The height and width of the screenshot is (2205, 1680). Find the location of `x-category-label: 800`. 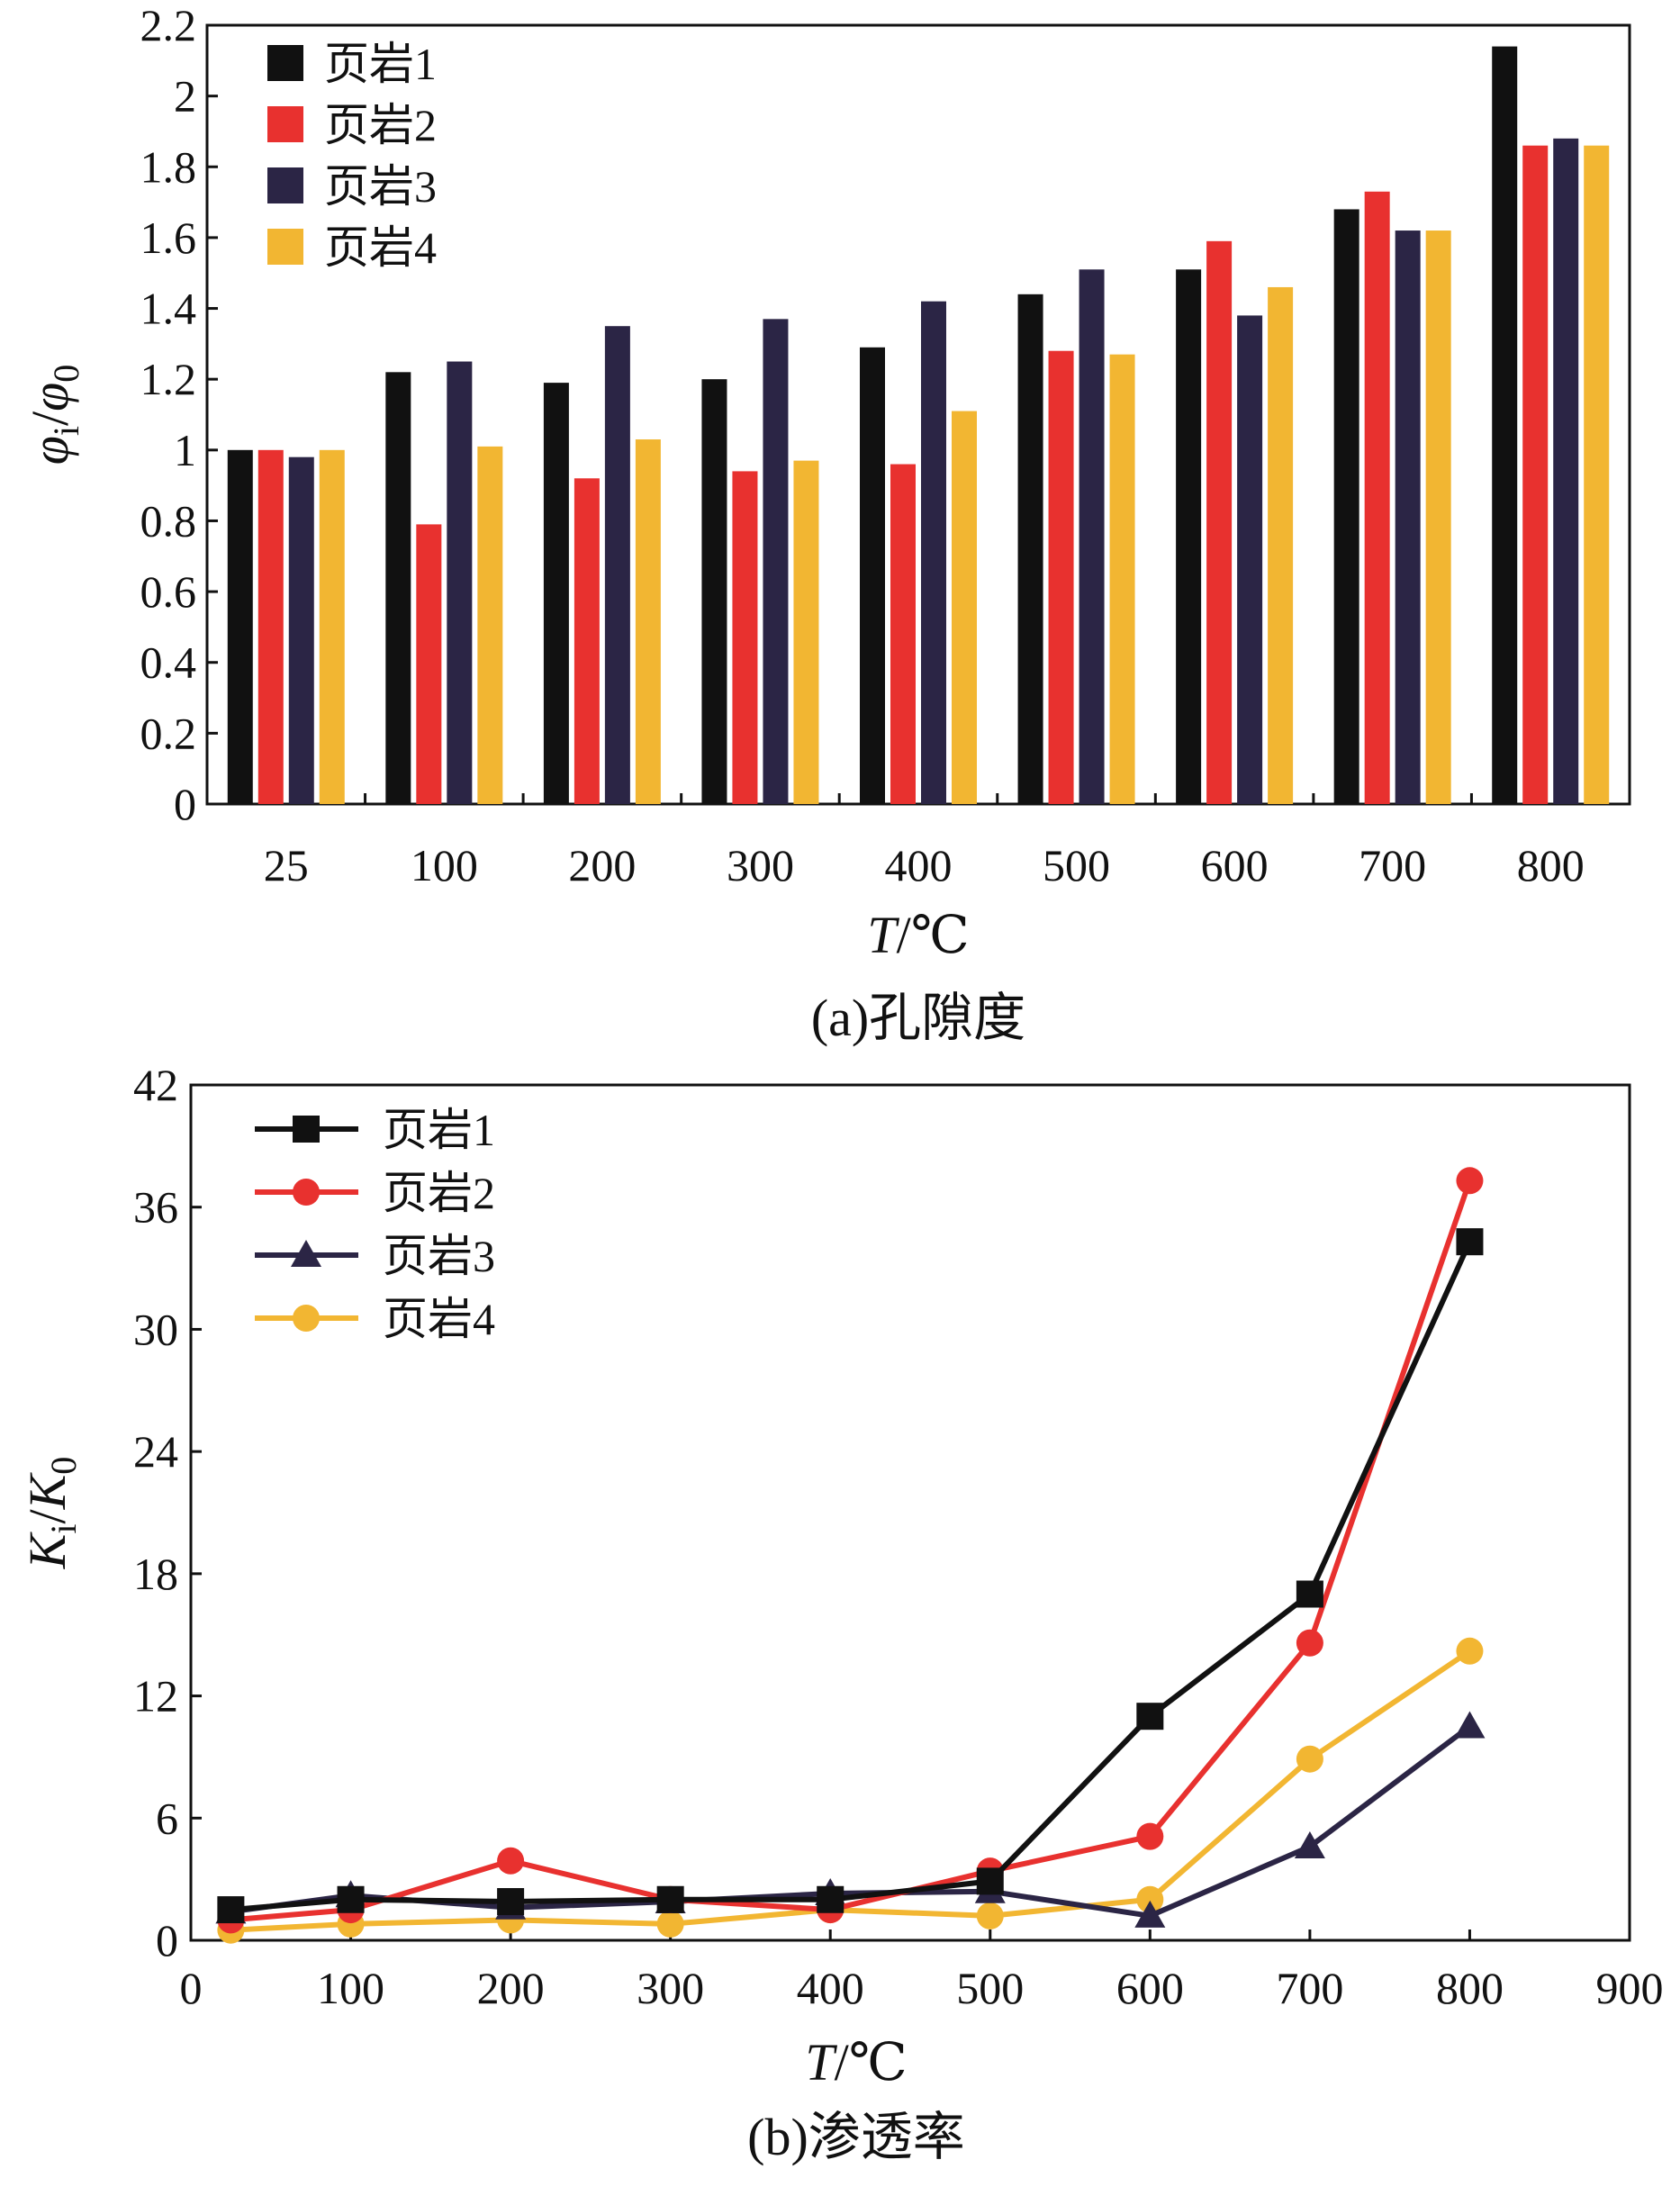

x-category-label: 800 is located at coordinates (1551, 865).